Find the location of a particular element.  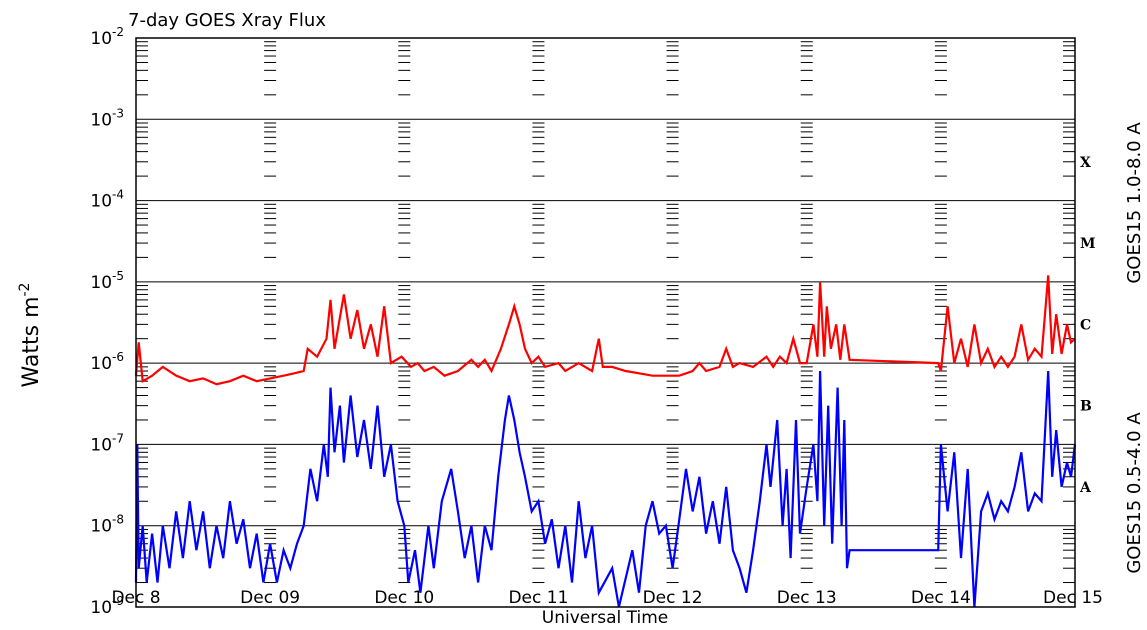

y-tick-label: 10⁻⁷ is located at coordinates (107, 443).